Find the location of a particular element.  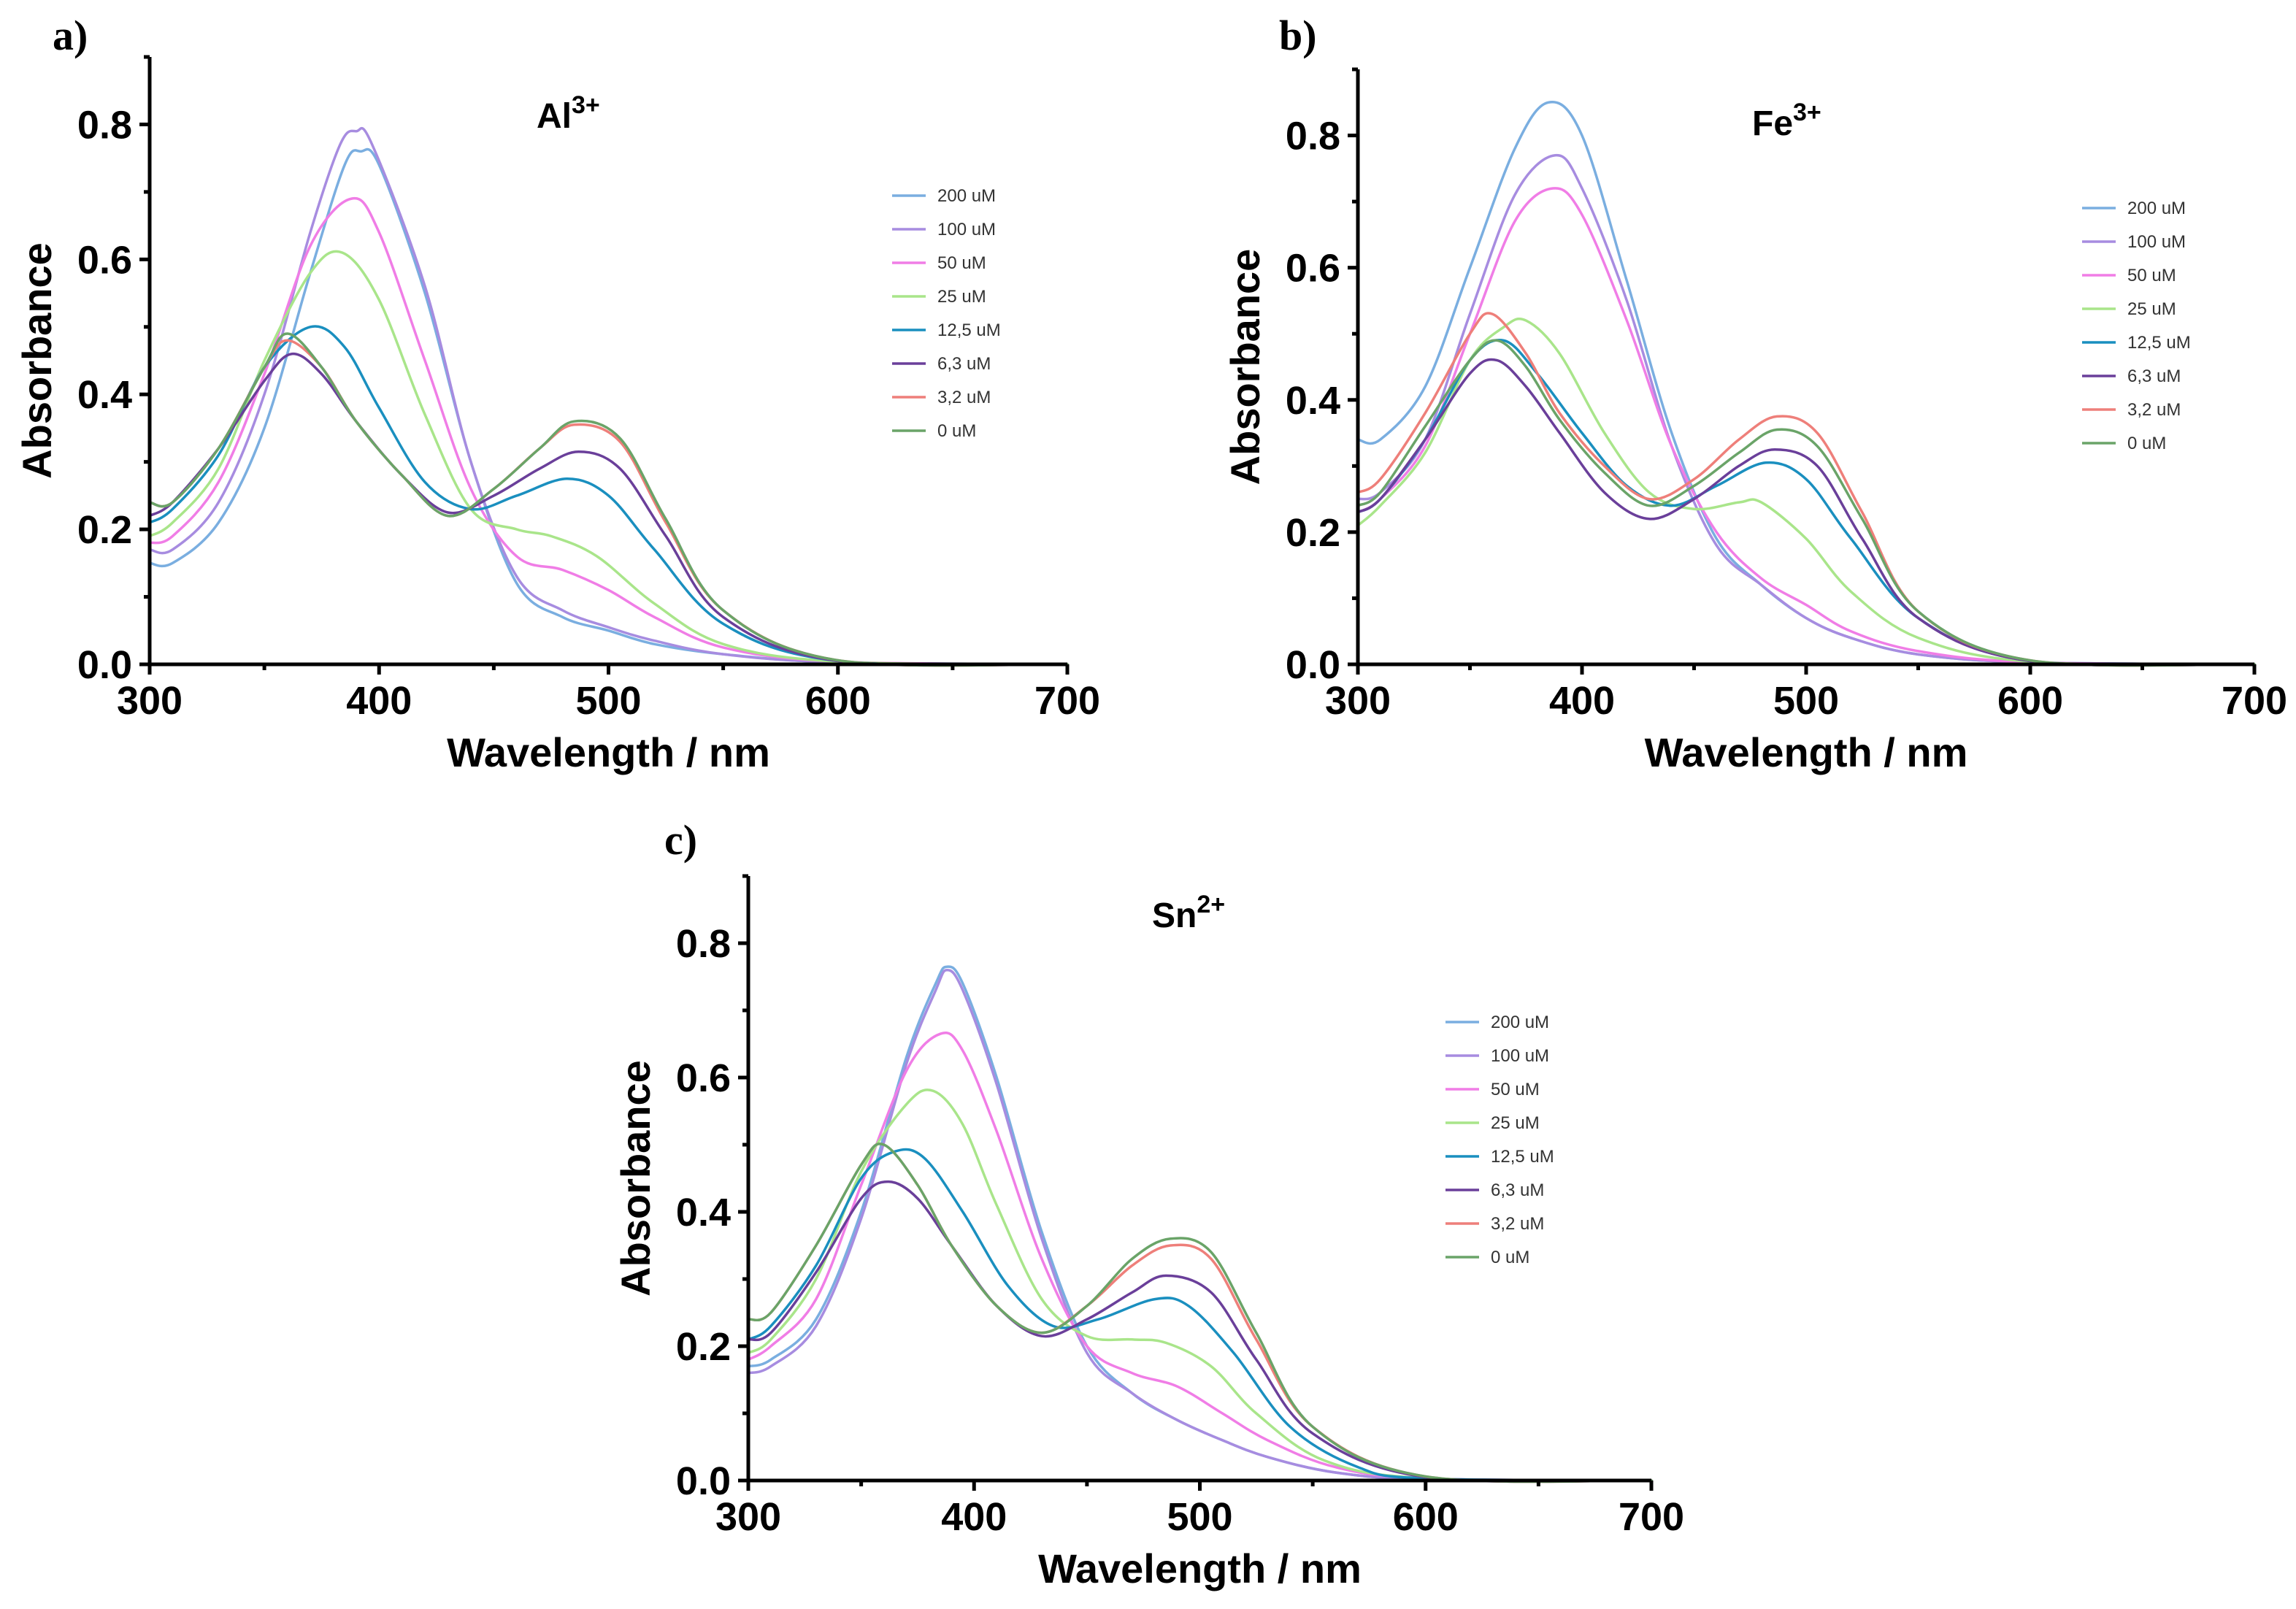

panel-letter: c) is located at coordinates (680, 840).